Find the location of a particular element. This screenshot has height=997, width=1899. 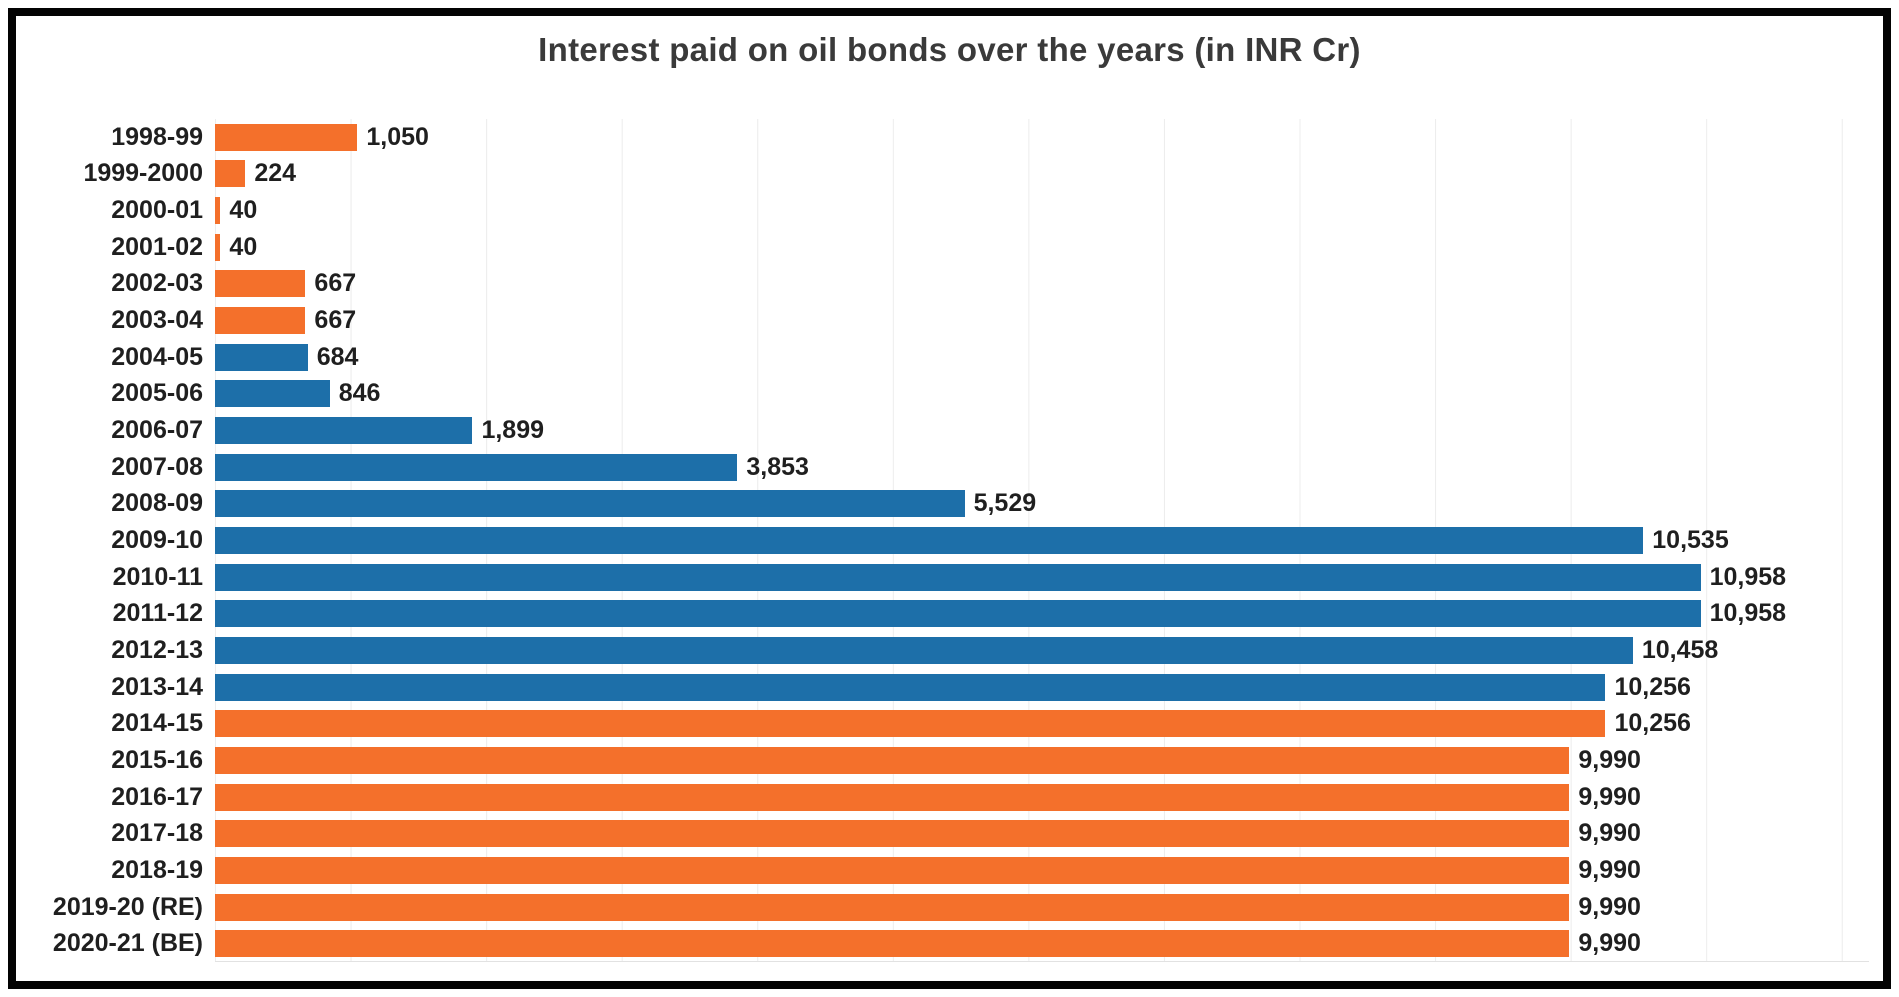

chart-row: 2006-07 1,899 is located at coordinates (948, 430).